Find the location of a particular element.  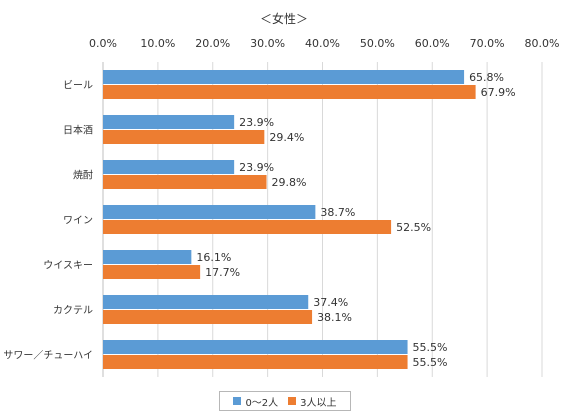

data-label: 29.8% is located at coordinates (289, 182).